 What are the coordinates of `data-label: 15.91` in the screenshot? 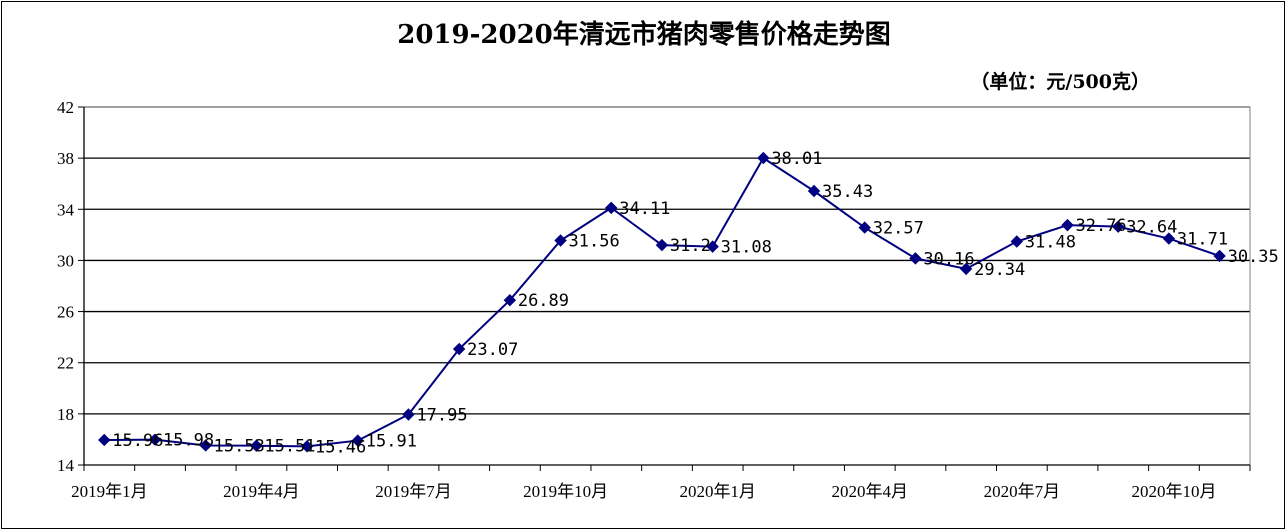 It's located at (391, 442).